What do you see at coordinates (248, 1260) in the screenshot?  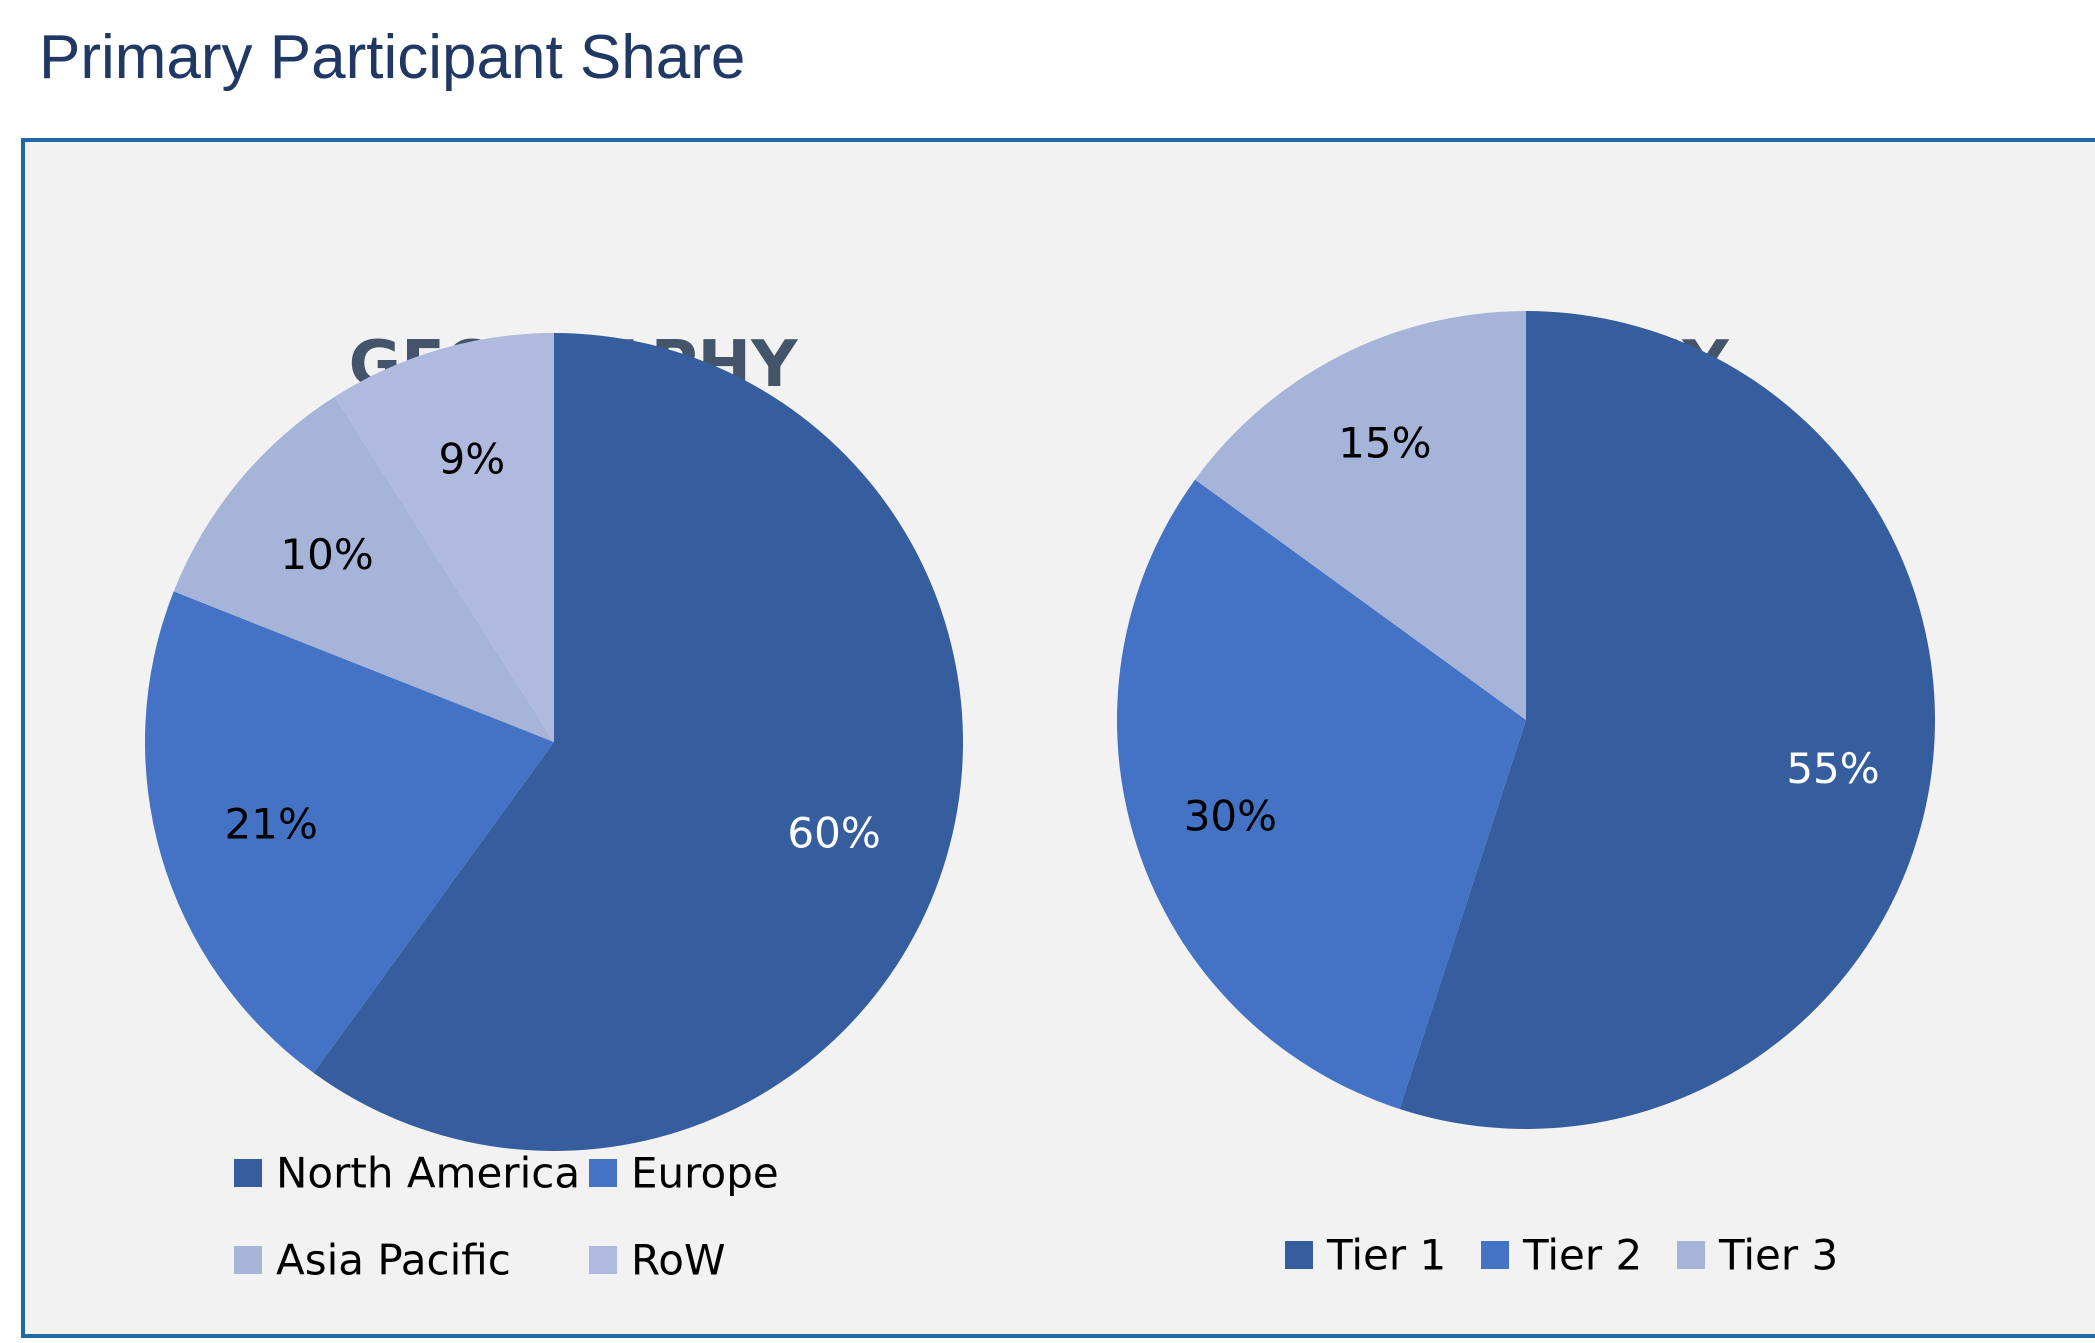 I see `geography-legend-swatch-asia-pacific` at bounding box center [248, 1260].